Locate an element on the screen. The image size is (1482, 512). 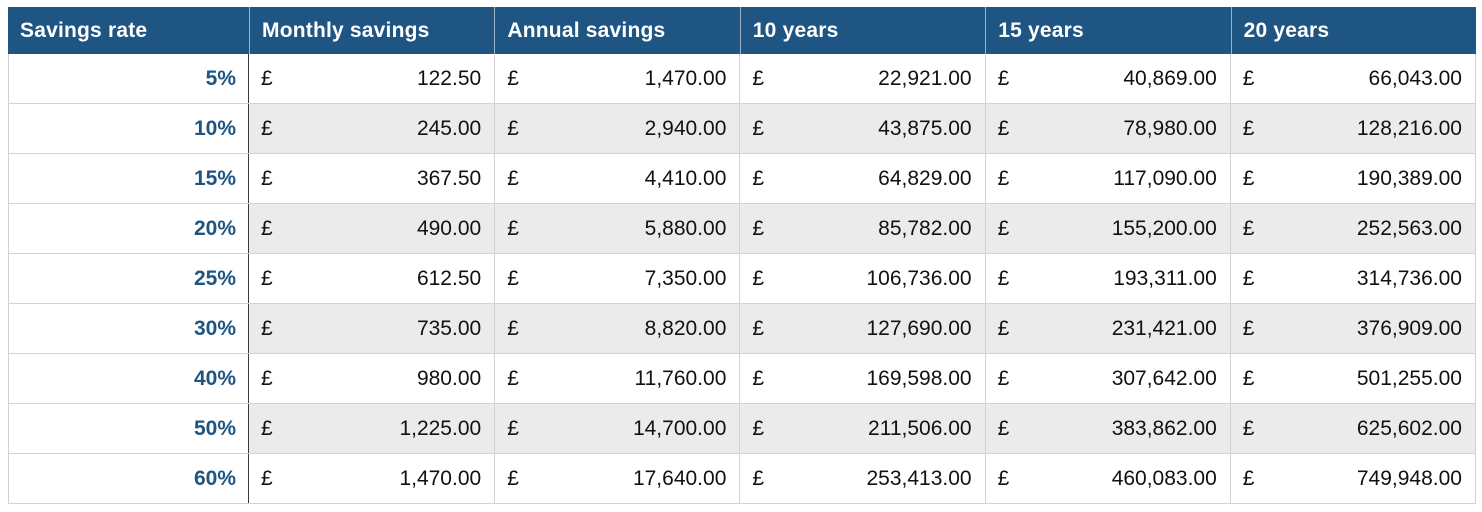
monthly-savings-cell: £490.00 is located at coordinates (372, 228).